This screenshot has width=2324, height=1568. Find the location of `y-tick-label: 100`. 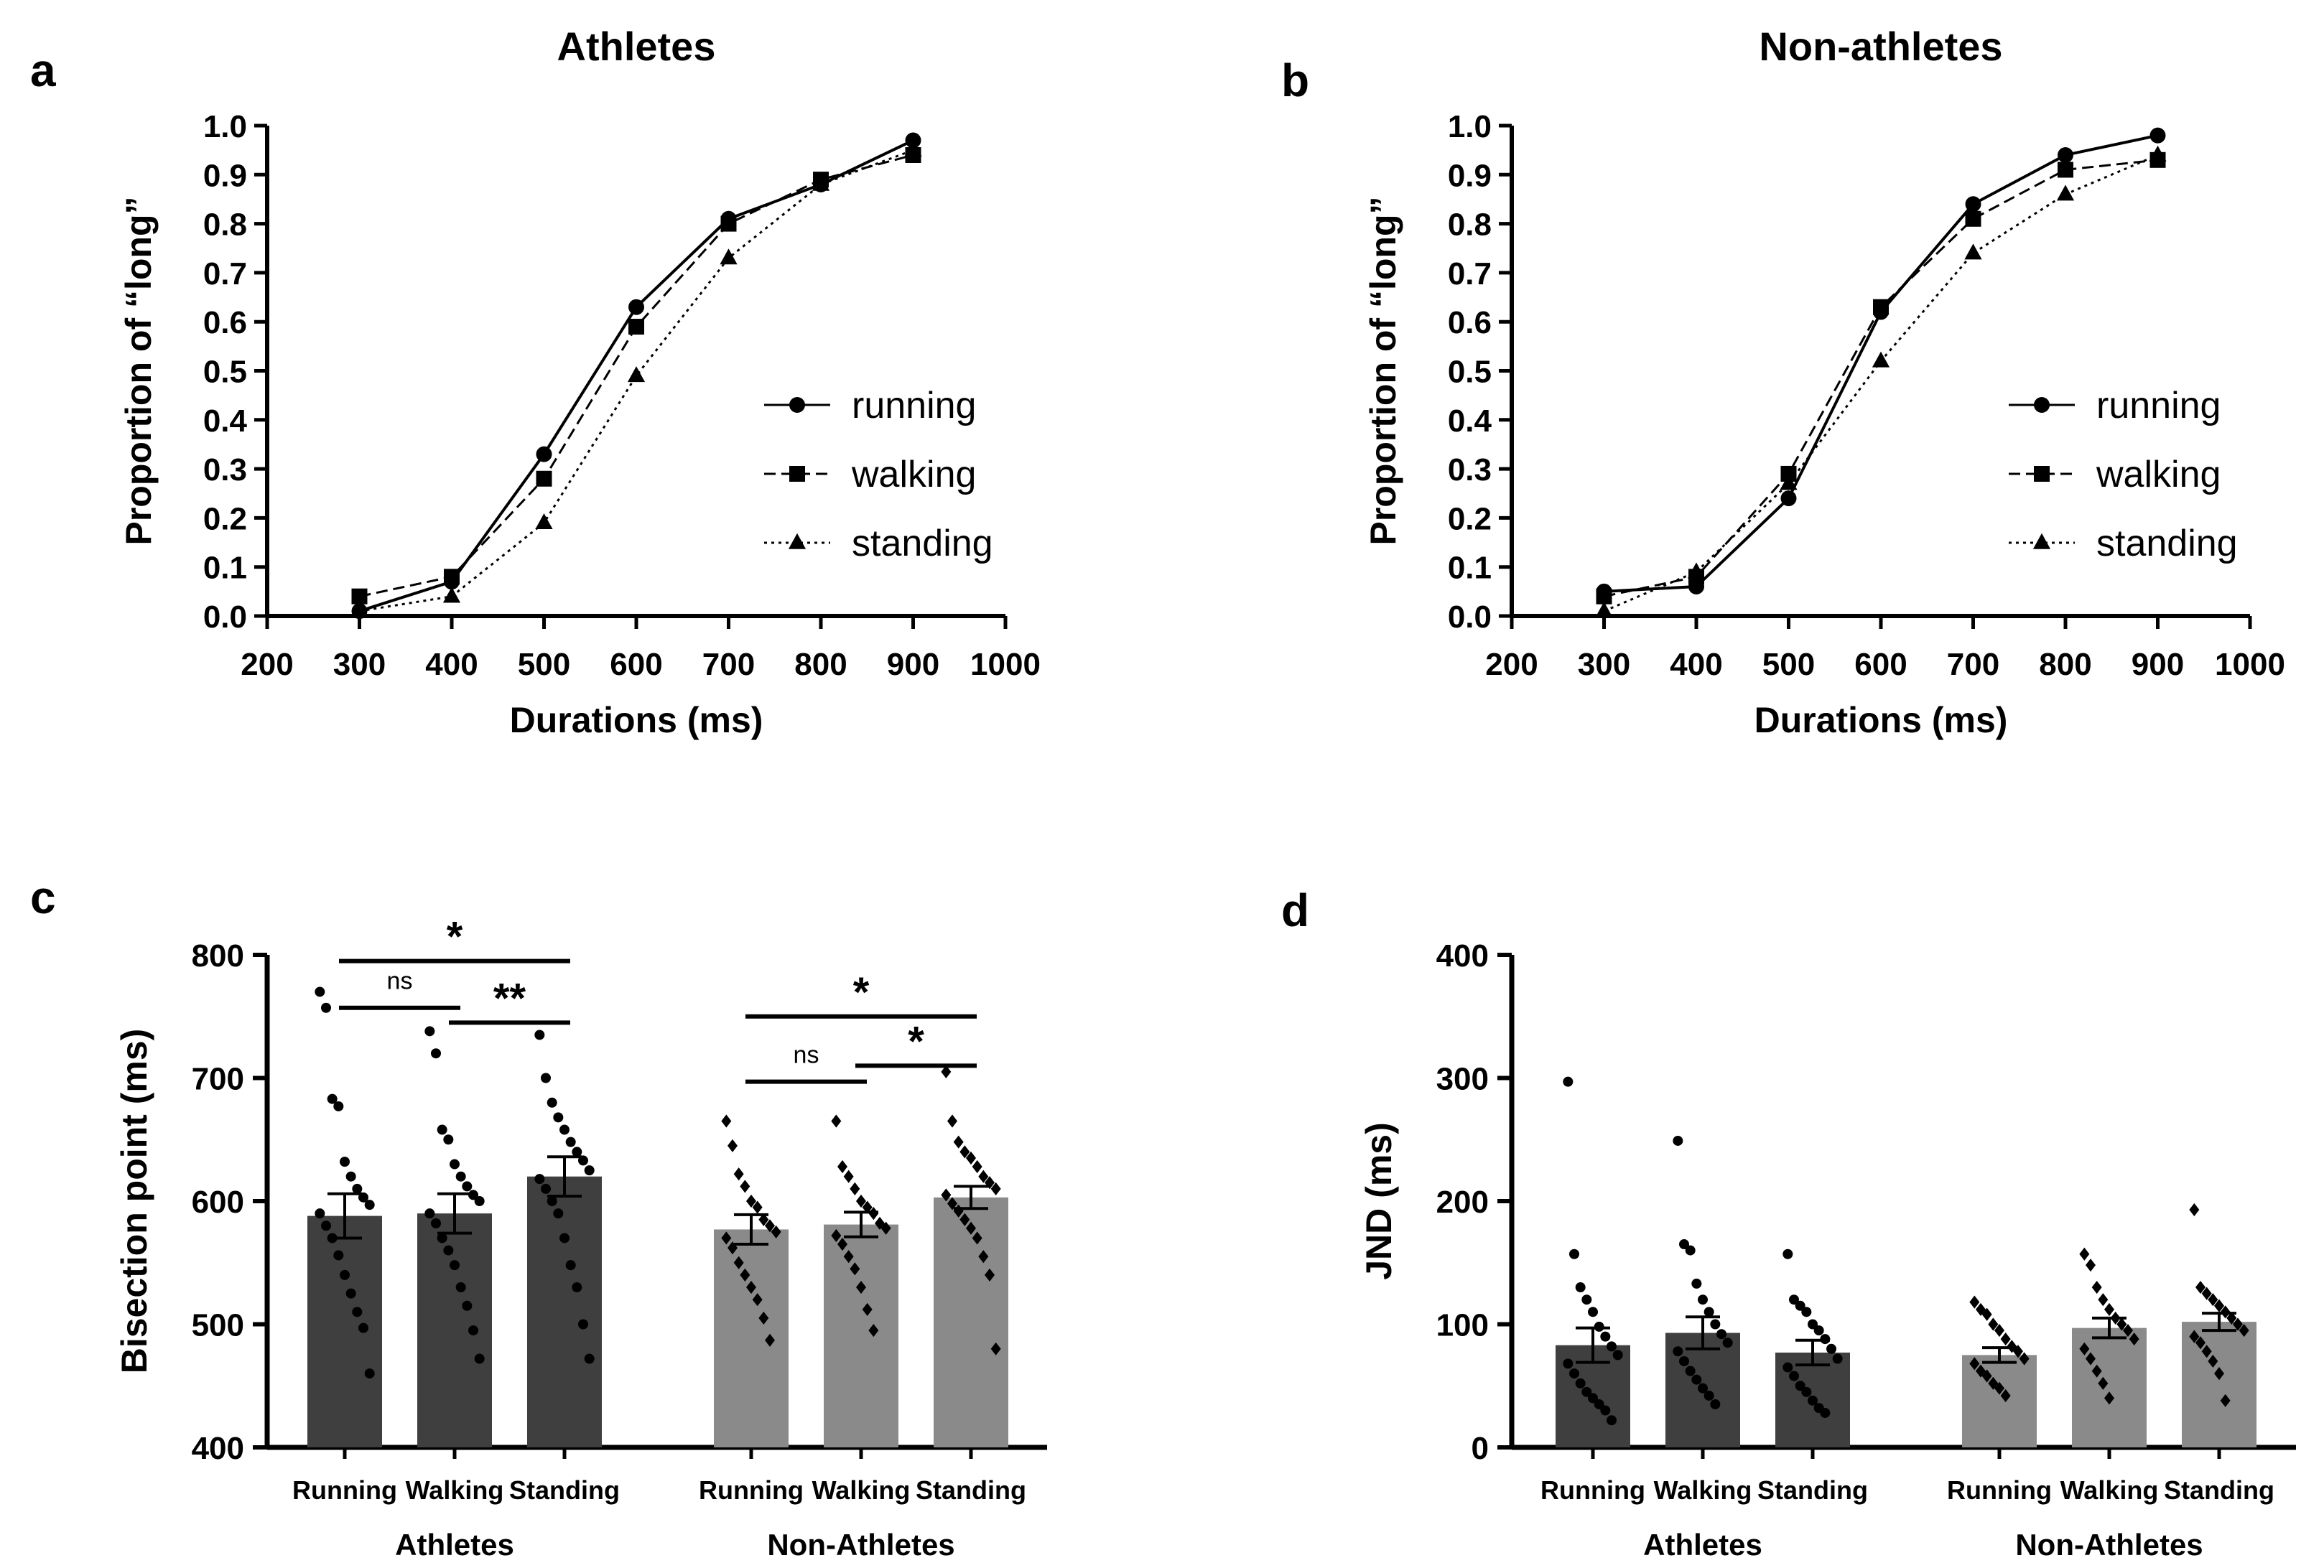

y-tick-label: 100 is located at coordinates (1462, 1325).